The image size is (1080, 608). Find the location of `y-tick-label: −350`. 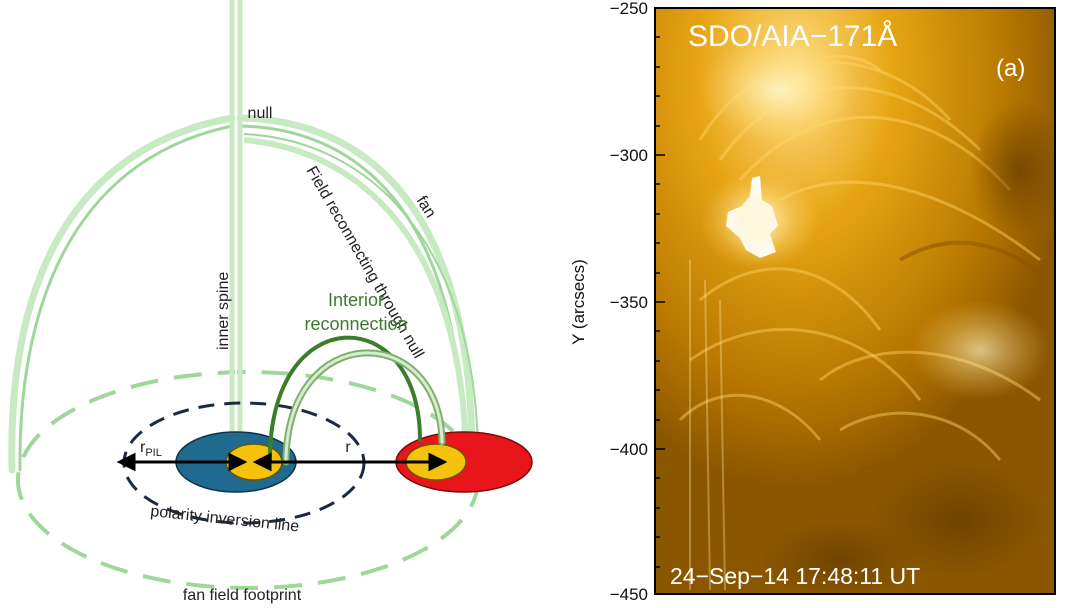

y-tick-label: −350 is located at coordinates (629, 302).